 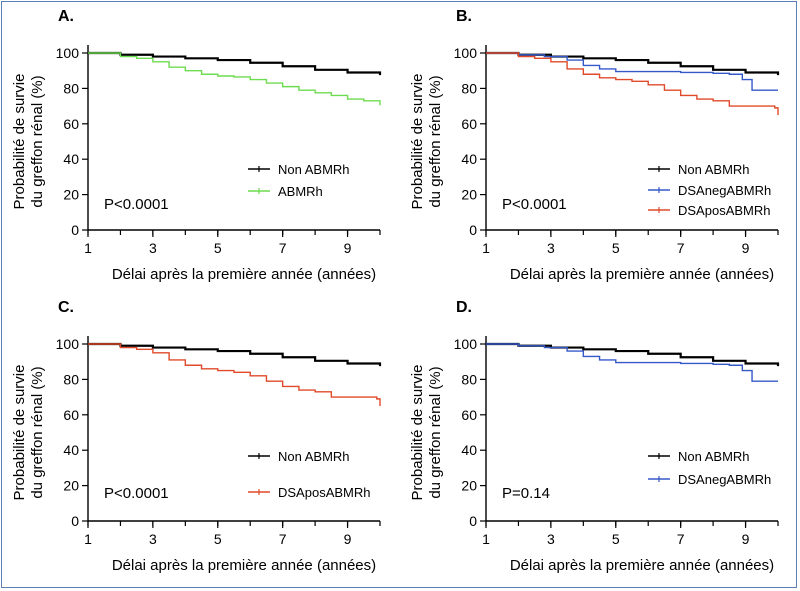 I want to click on series-line-abmrh, so click(x=234, y=79).